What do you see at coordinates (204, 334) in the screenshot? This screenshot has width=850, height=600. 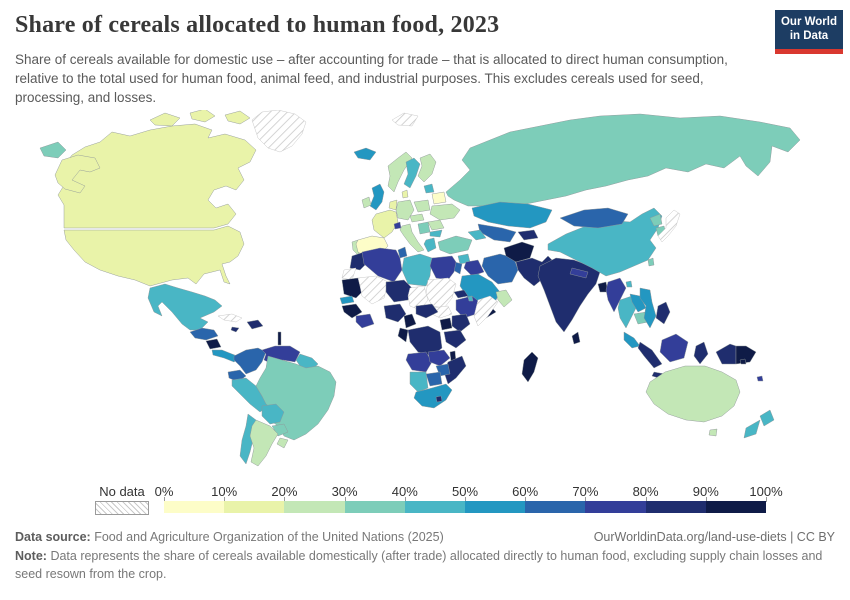 I see `map-region-guatemala-honduras` at bounding box center [204, 334].